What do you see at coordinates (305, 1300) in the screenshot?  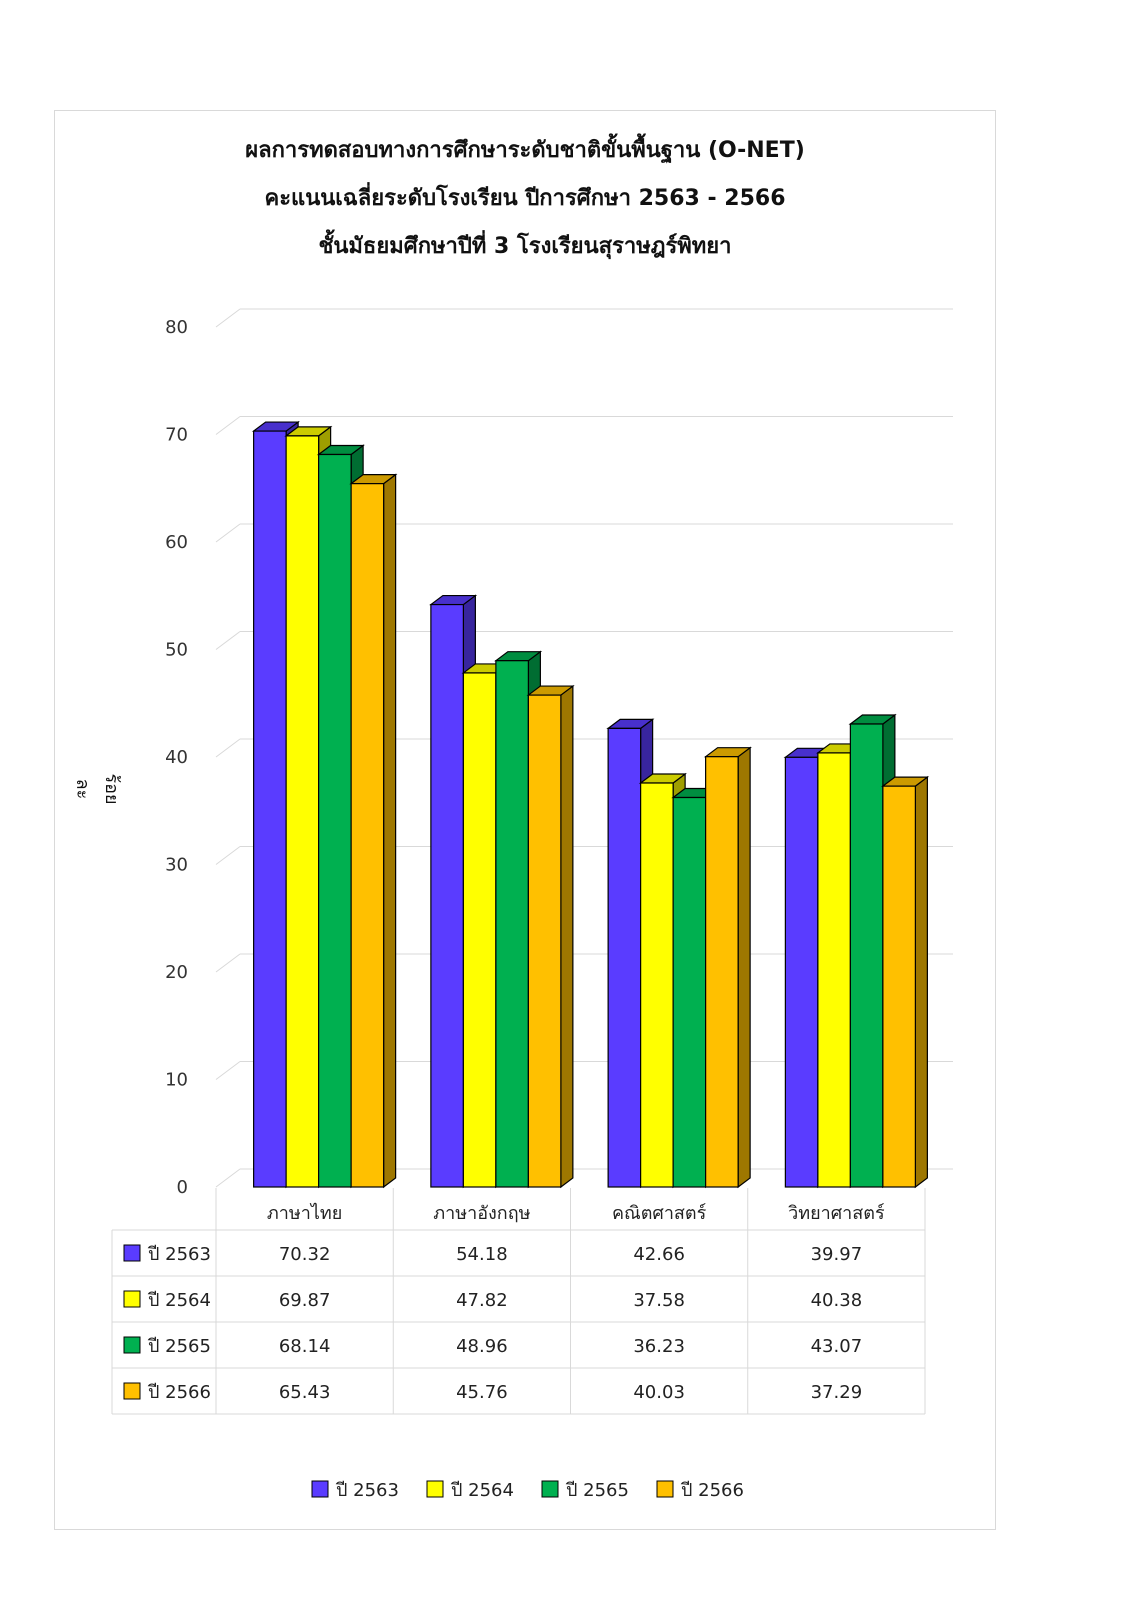 I see `table-cell: 69.87` at bounding box center [305, 1300].